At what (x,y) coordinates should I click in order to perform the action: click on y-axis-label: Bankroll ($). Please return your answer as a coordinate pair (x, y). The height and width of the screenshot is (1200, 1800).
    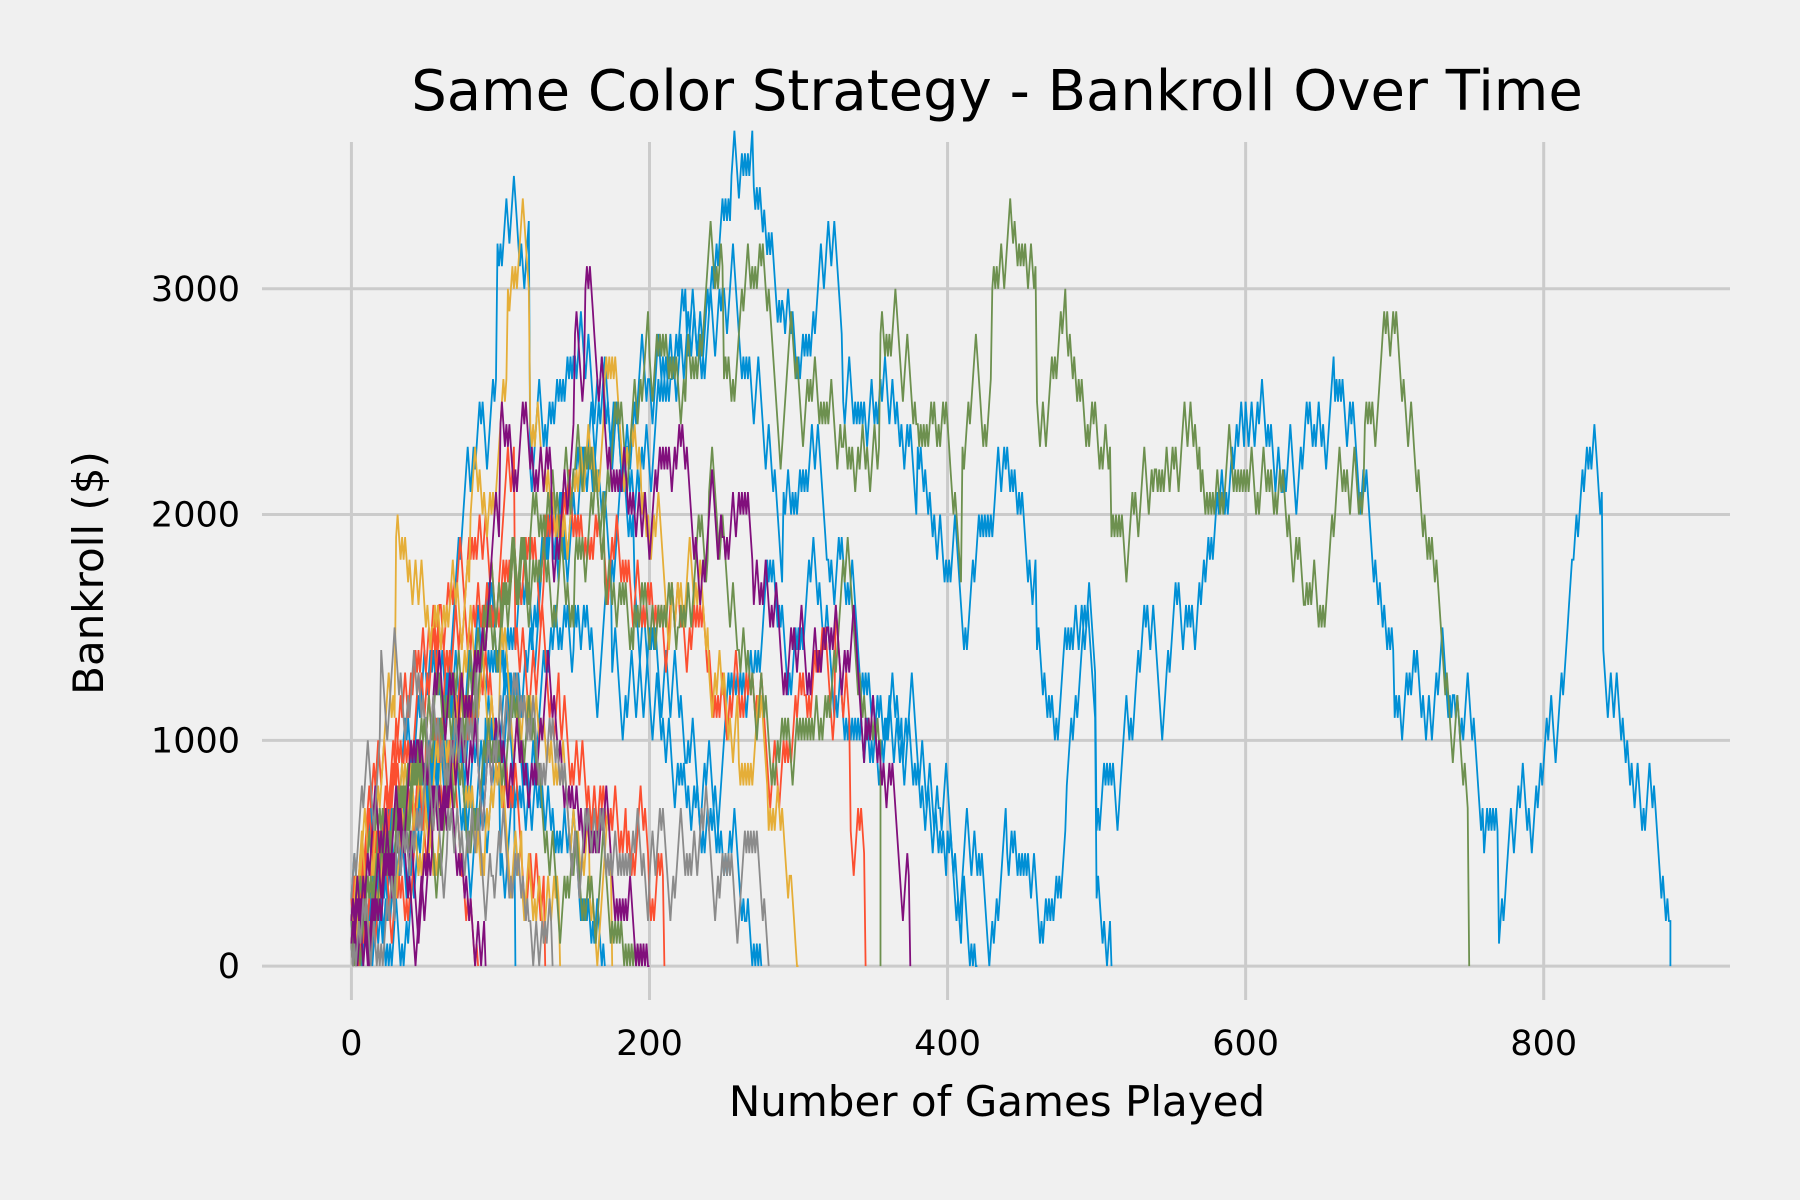
    Looking at the image, I should click on (88, 573).